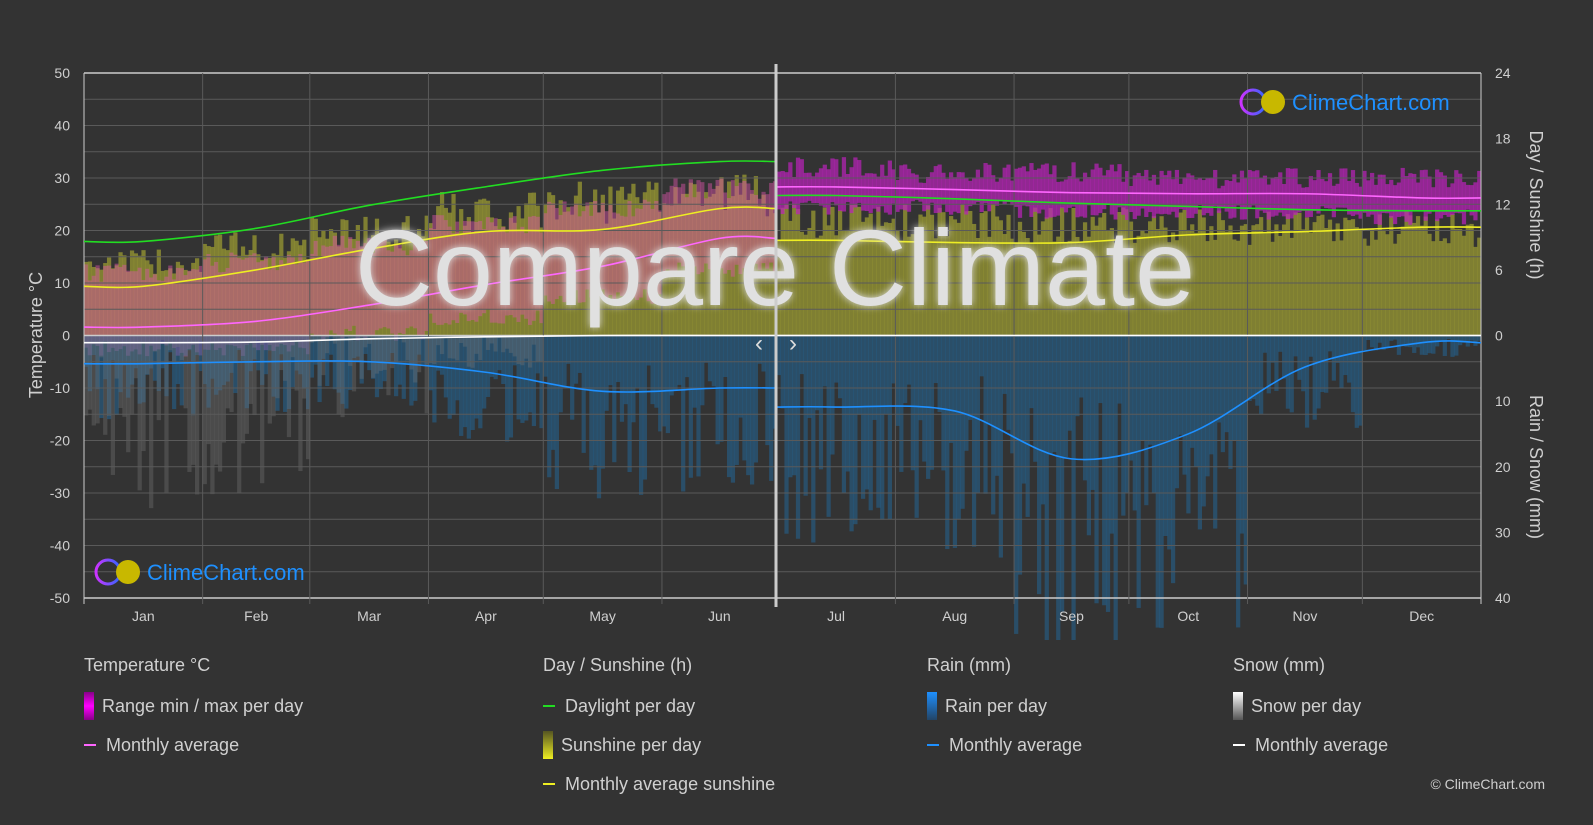 Image resolution: width=1593 pixels, height=825 pixels. Describe the element at coordinates (60, 441) in the screenshot. I see `y-left-tick: -20` at that location.